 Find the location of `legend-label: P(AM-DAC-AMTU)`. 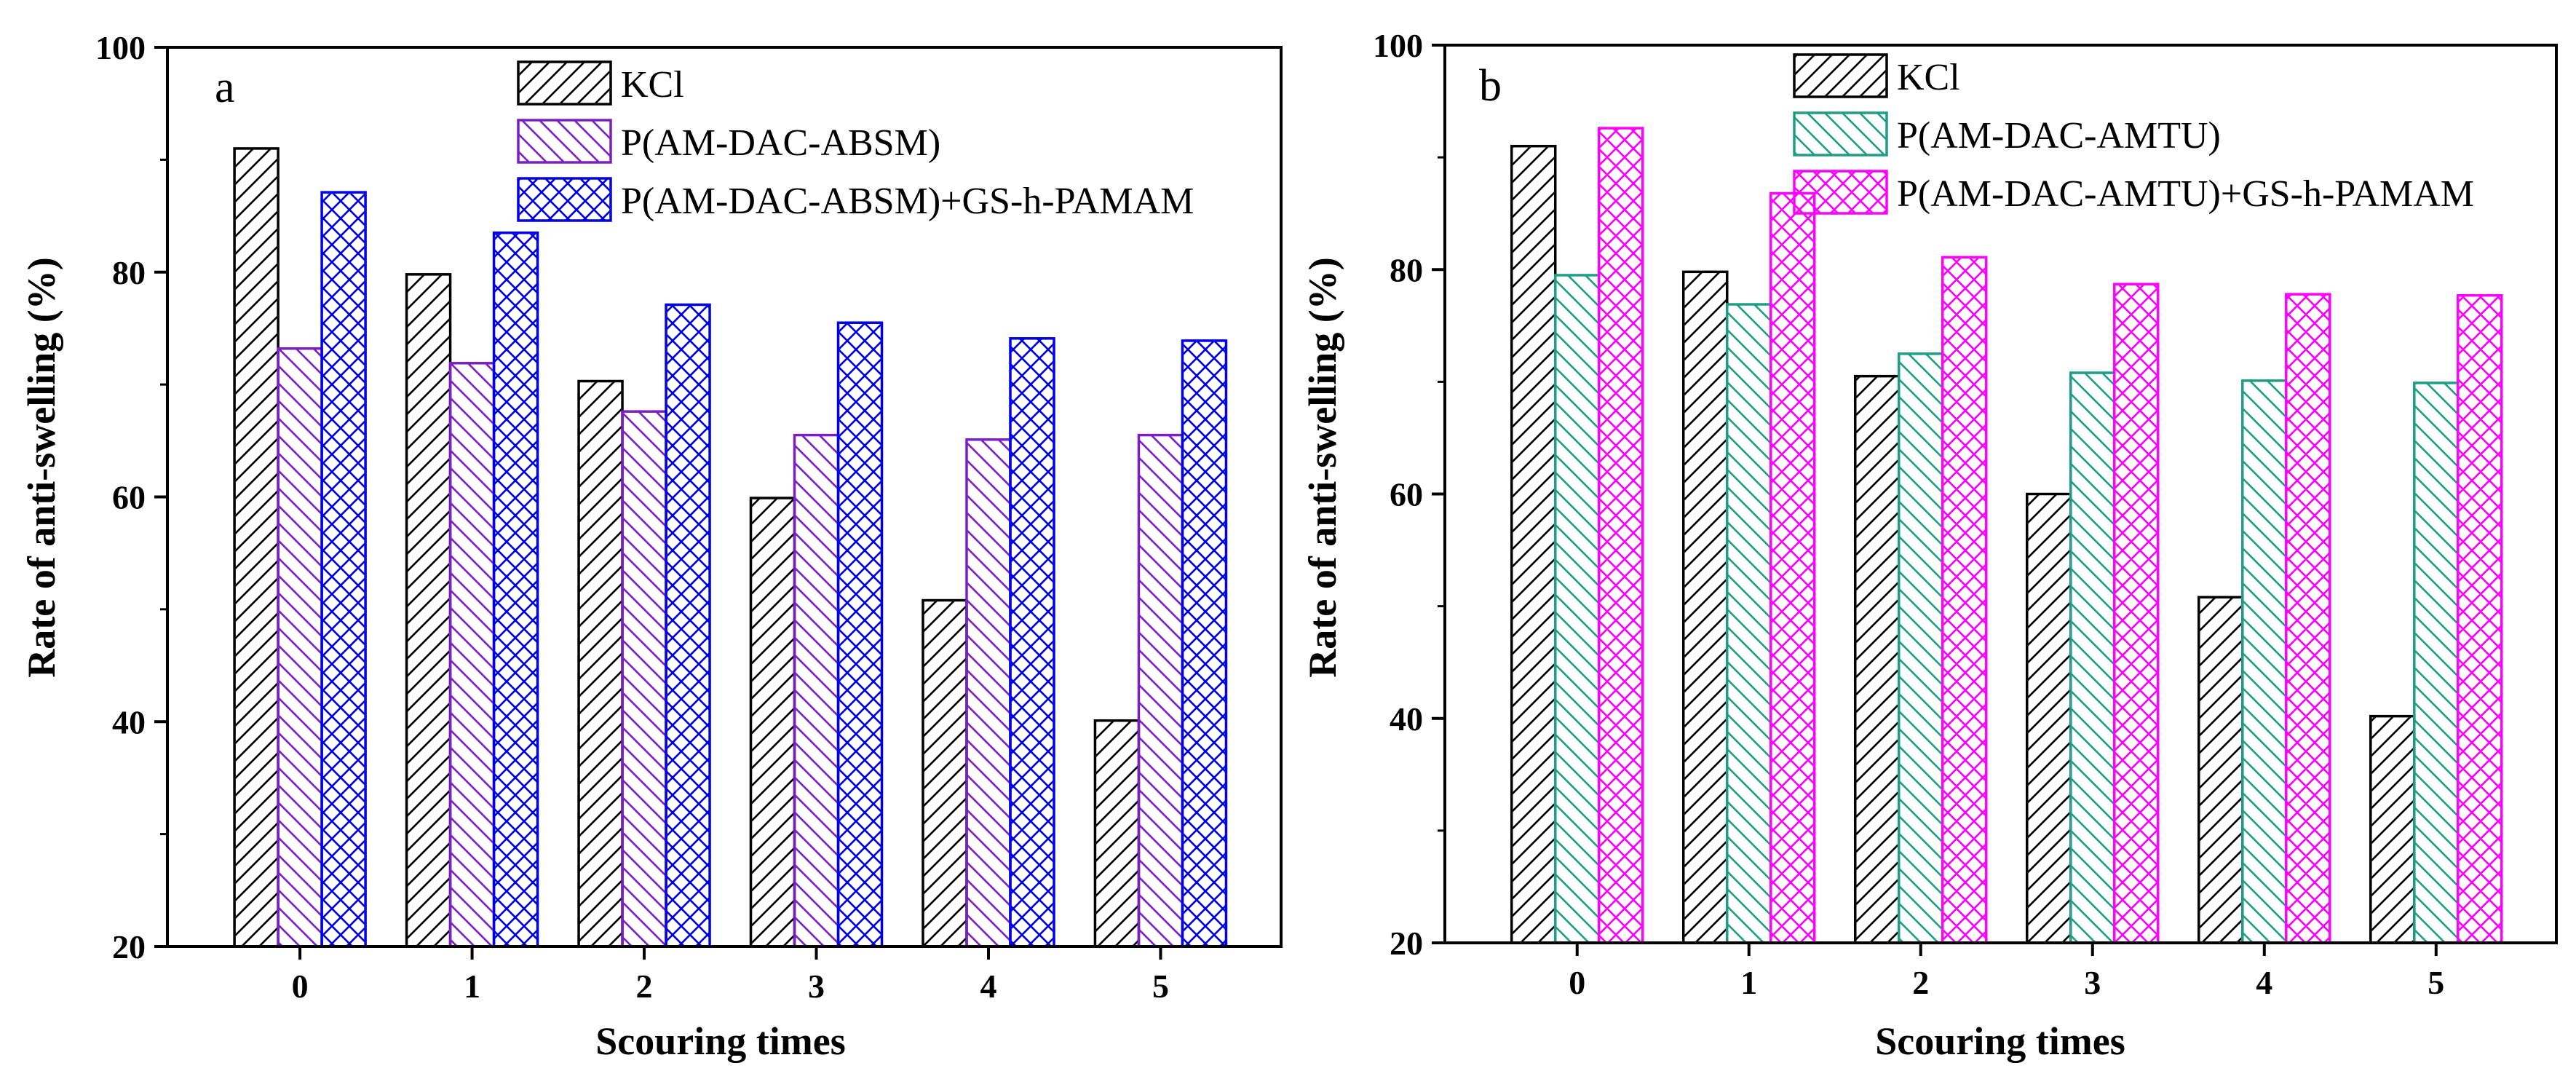

legend-label: P(AM-DAC-AMTU) is located at coordinates (2059, 136).